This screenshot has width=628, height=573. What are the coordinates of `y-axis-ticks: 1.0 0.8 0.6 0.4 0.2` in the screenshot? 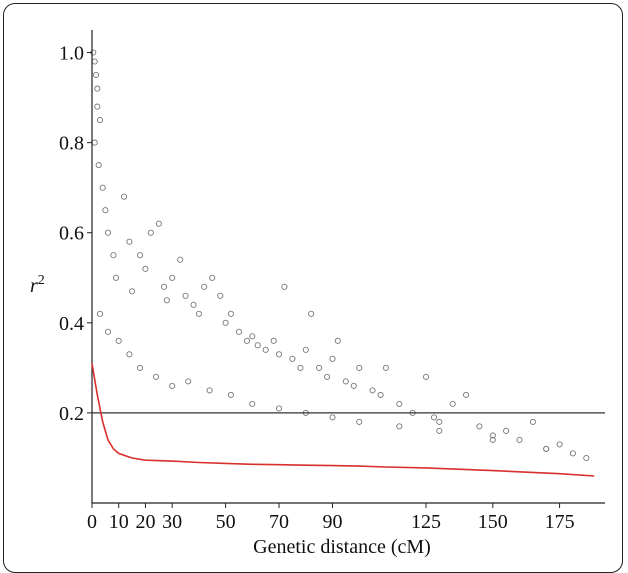 It's located at (75, 234).